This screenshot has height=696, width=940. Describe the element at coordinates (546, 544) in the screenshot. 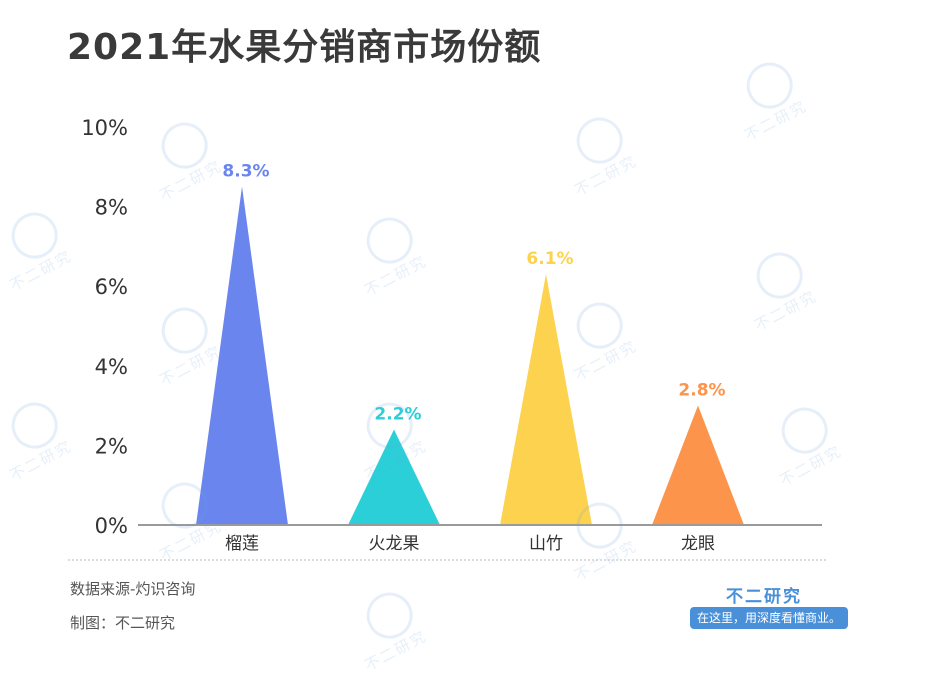

I see `x-tick-label: 山竹` at that location.